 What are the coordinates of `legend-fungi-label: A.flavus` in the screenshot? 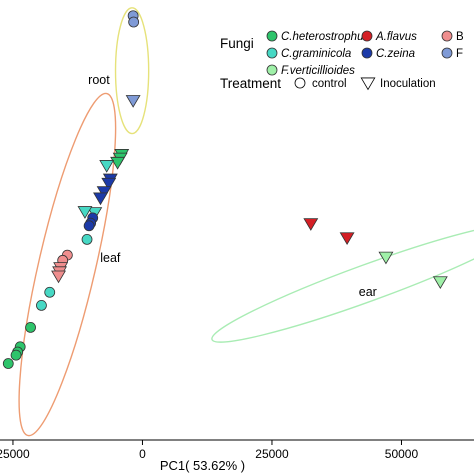 It's located at (396, 37).